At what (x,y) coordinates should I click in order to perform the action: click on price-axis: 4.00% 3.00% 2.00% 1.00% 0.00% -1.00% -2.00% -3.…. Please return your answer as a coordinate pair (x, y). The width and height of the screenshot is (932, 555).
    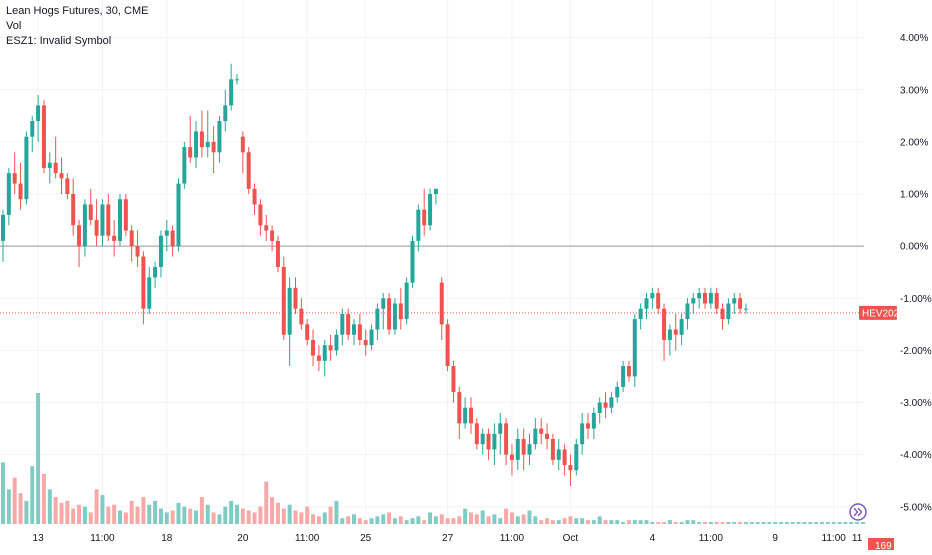
    Looking at the image, I should click on (916, 273).